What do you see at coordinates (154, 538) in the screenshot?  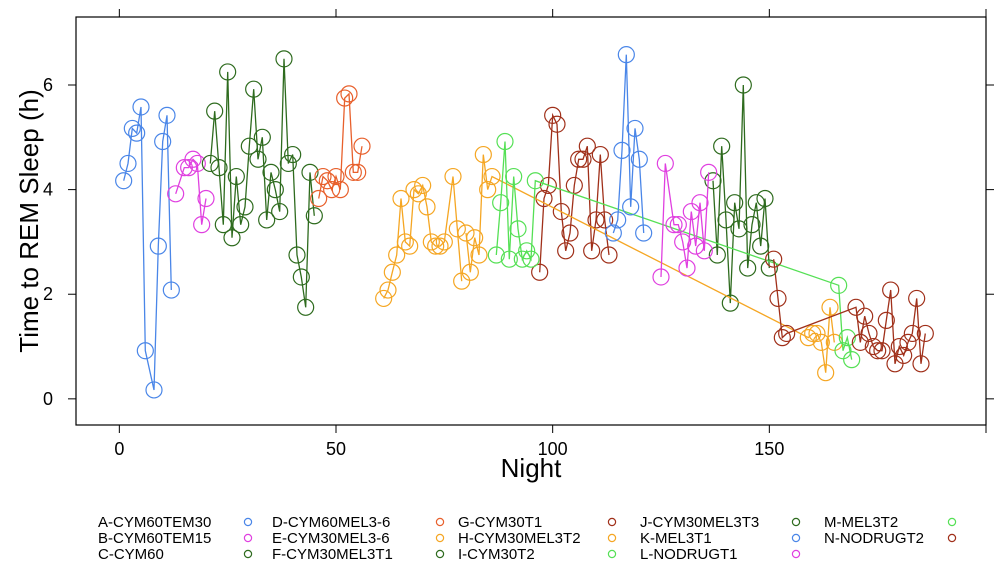 I see `legend-label: B-CYM60TEM15` at bounding box center [154, 538].